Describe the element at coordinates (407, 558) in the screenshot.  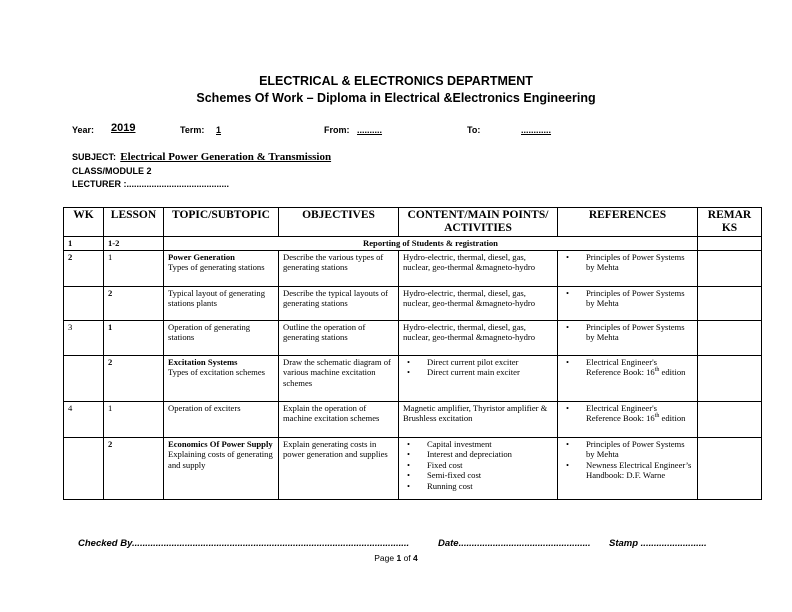
I see `page-of: of` at that location.